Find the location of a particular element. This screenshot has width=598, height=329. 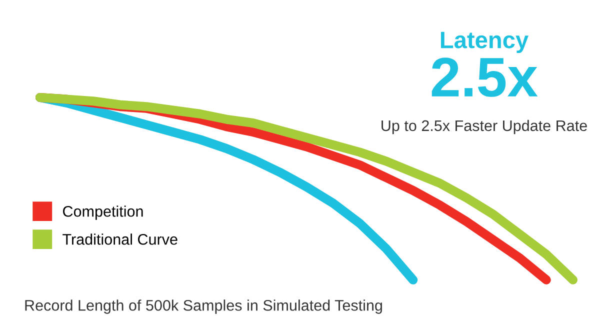

text: 2.5x is located at coordinates (485, 77).